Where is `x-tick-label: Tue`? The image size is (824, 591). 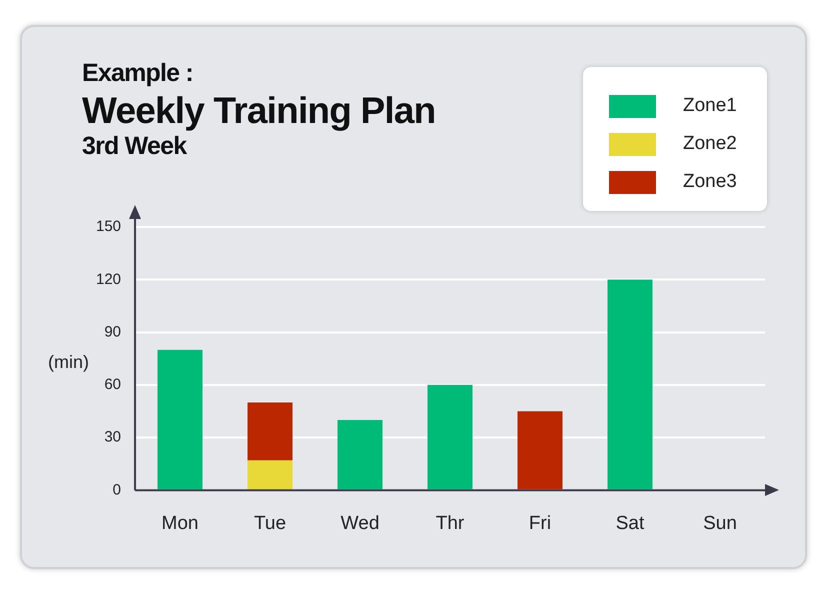
x-tick-label: Tue is located at coordinates (270, 523).